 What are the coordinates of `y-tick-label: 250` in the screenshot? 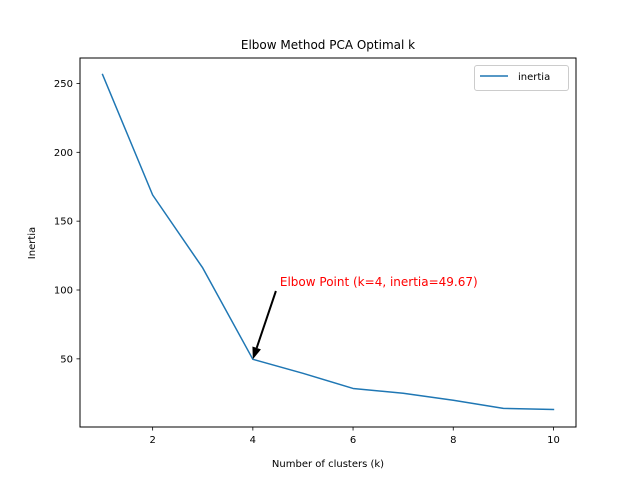 It's located at (63, 84).